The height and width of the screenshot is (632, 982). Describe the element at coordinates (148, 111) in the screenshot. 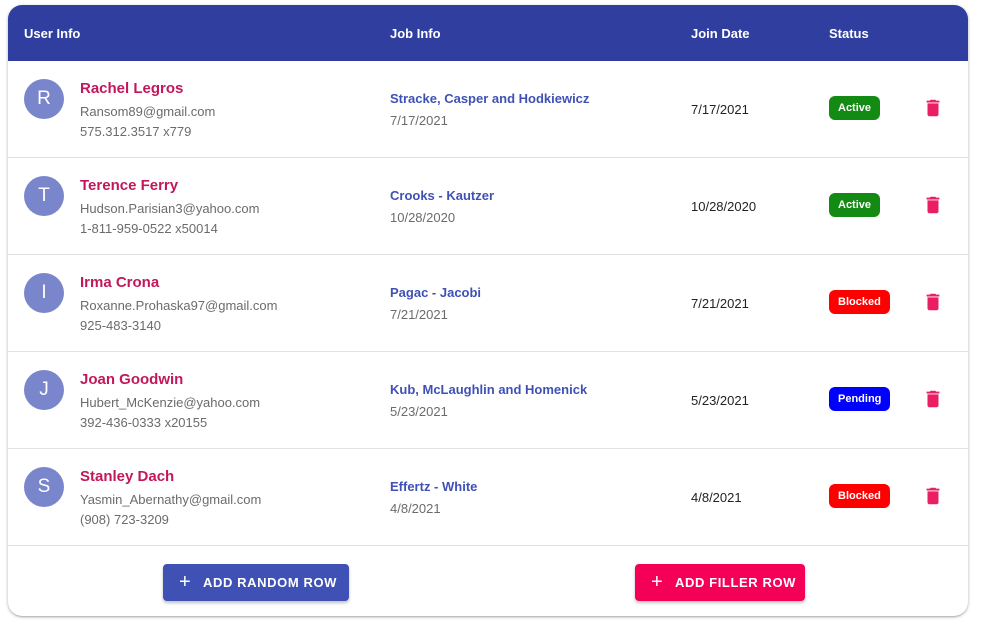

I see `user-email: Ransom89@gmail.com` at that location.